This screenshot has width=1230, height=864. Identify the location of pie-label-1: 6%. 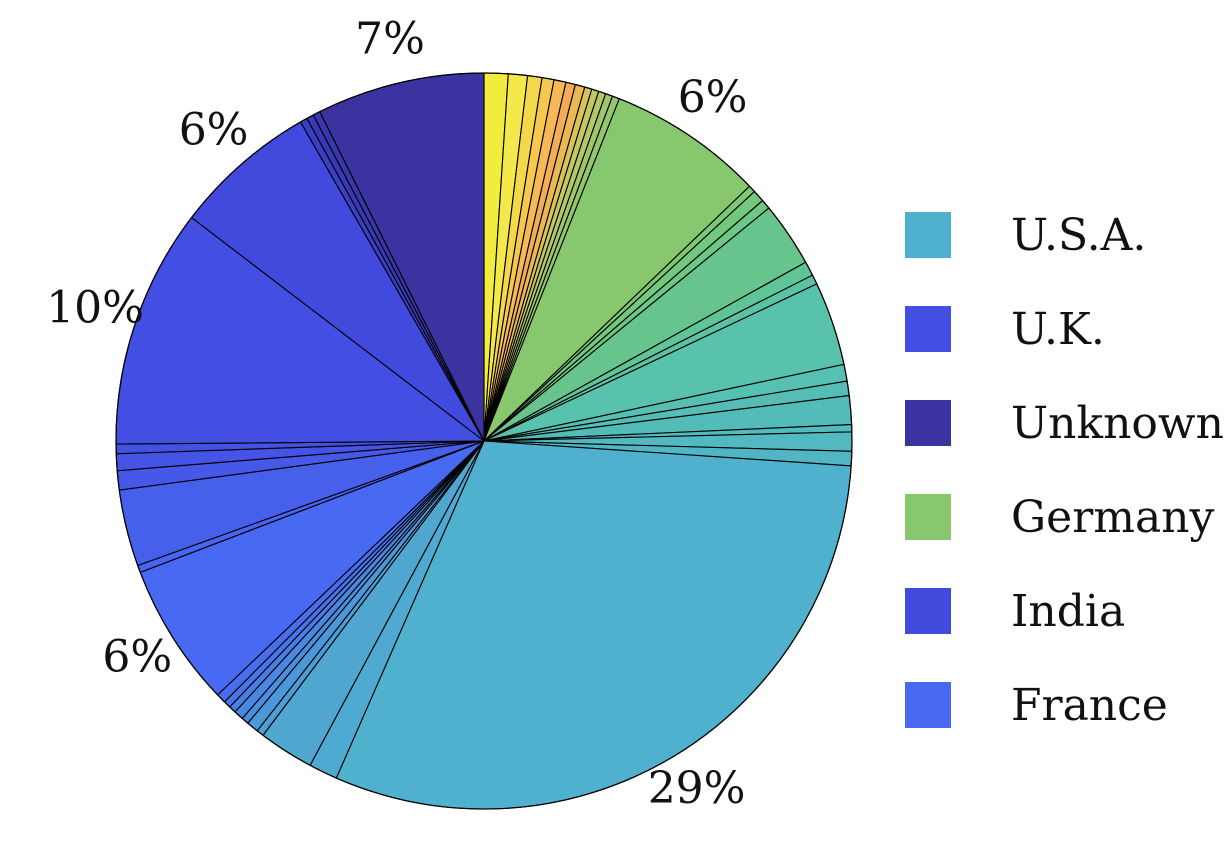
(713, 97).